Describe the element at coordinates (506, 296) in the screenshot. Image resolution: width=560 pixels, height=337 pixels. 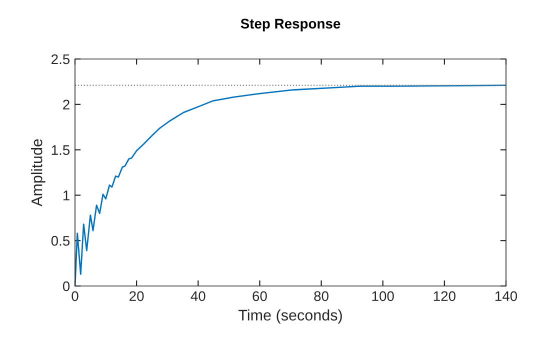
I see `x-tick-label: 140` at that location.